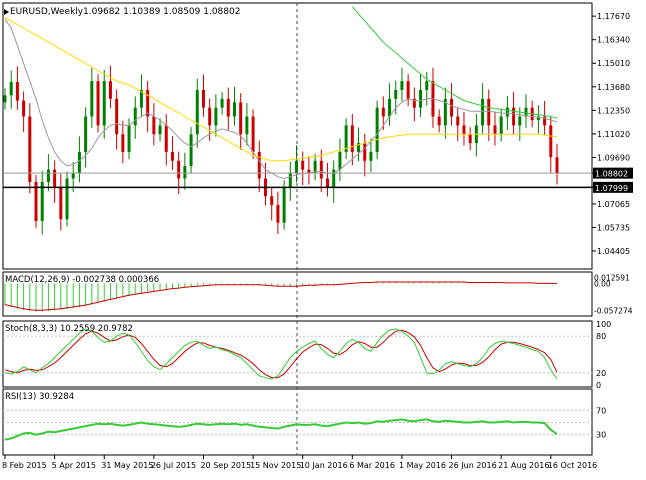 This screenshot has width=646, height=480. I want to click on rsi-tick-label: 70, so click(601, 410).